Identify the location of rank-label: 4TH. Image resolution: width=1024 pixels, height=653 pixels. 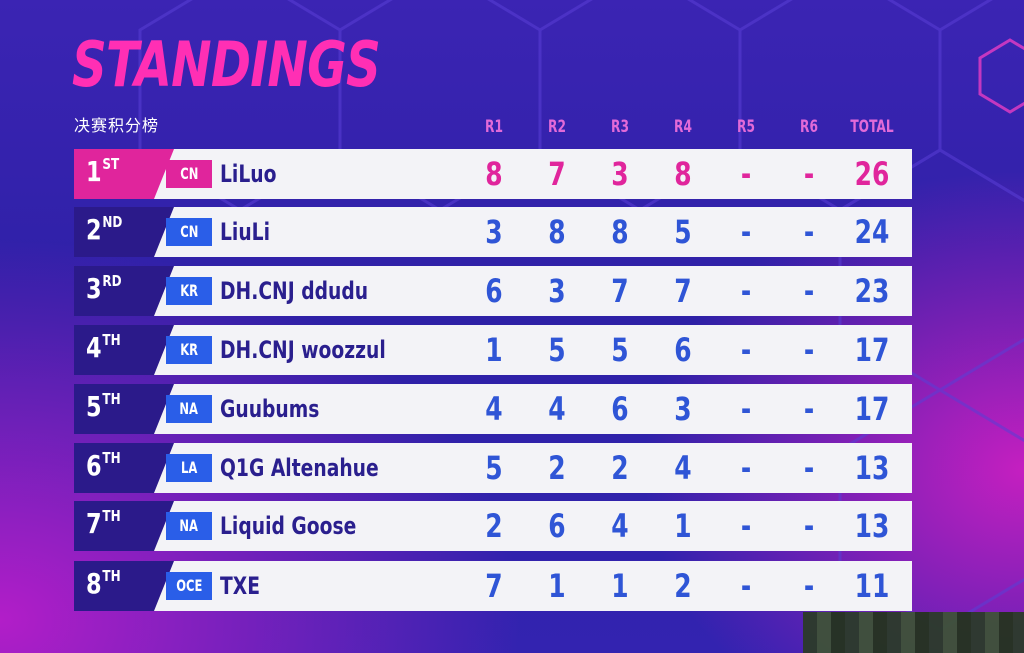
(103, 347).